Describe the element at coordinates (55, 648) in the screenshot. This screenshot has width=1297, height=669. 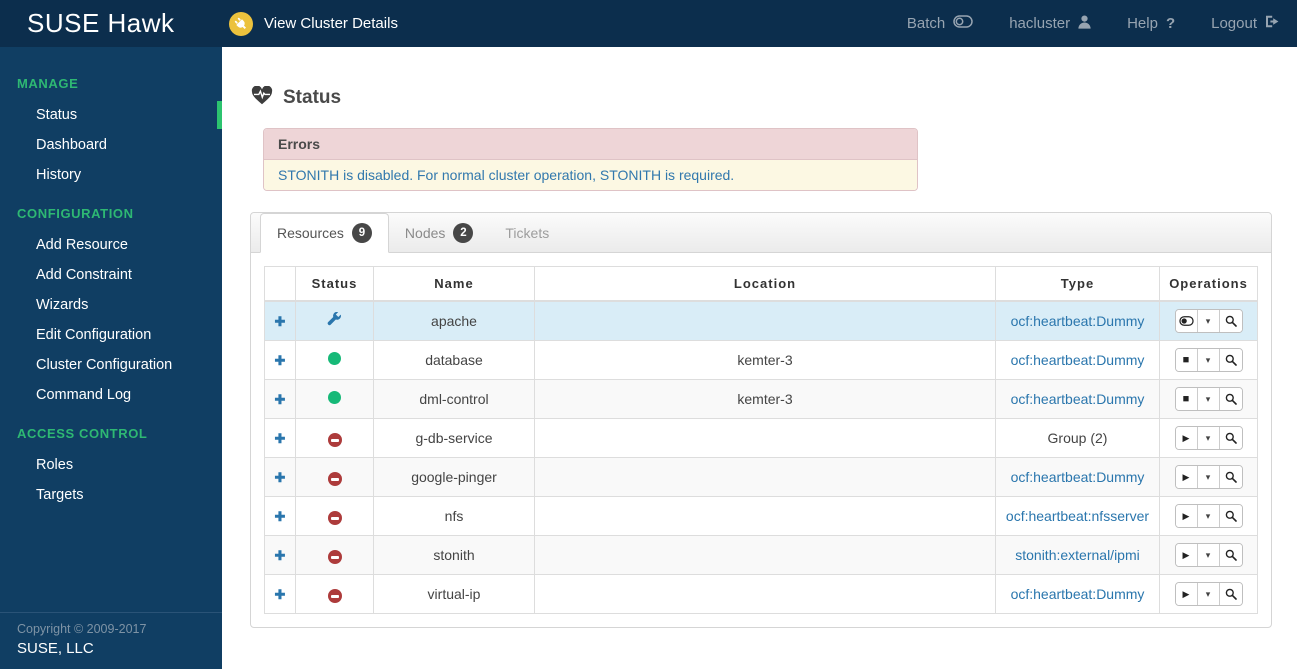
I see `company-name: SUSE, LLC` at that location.